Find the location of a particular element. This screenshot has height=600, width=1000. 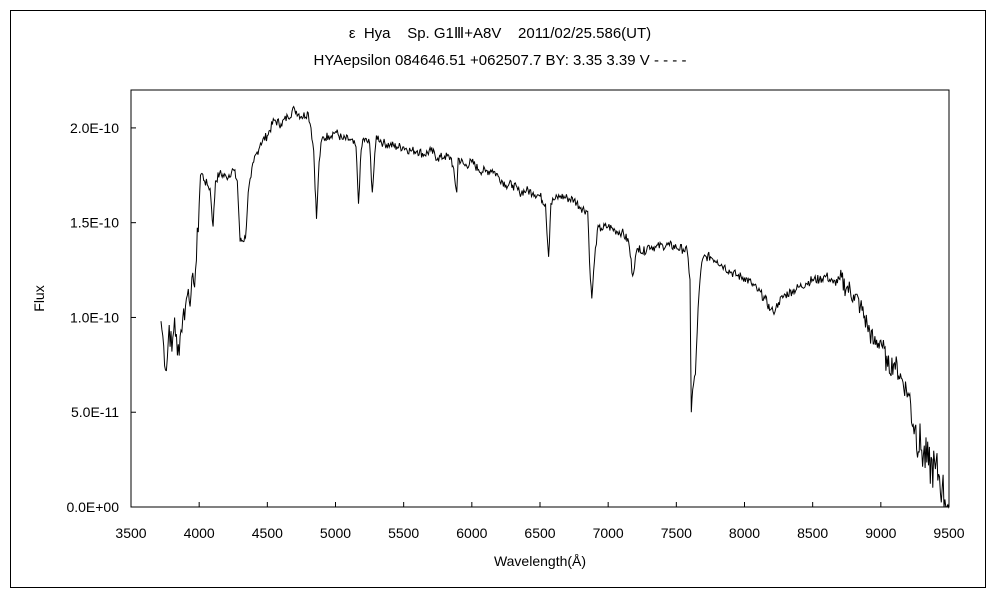

x-tick-label: 3500 is located at coordinates (130, 533).